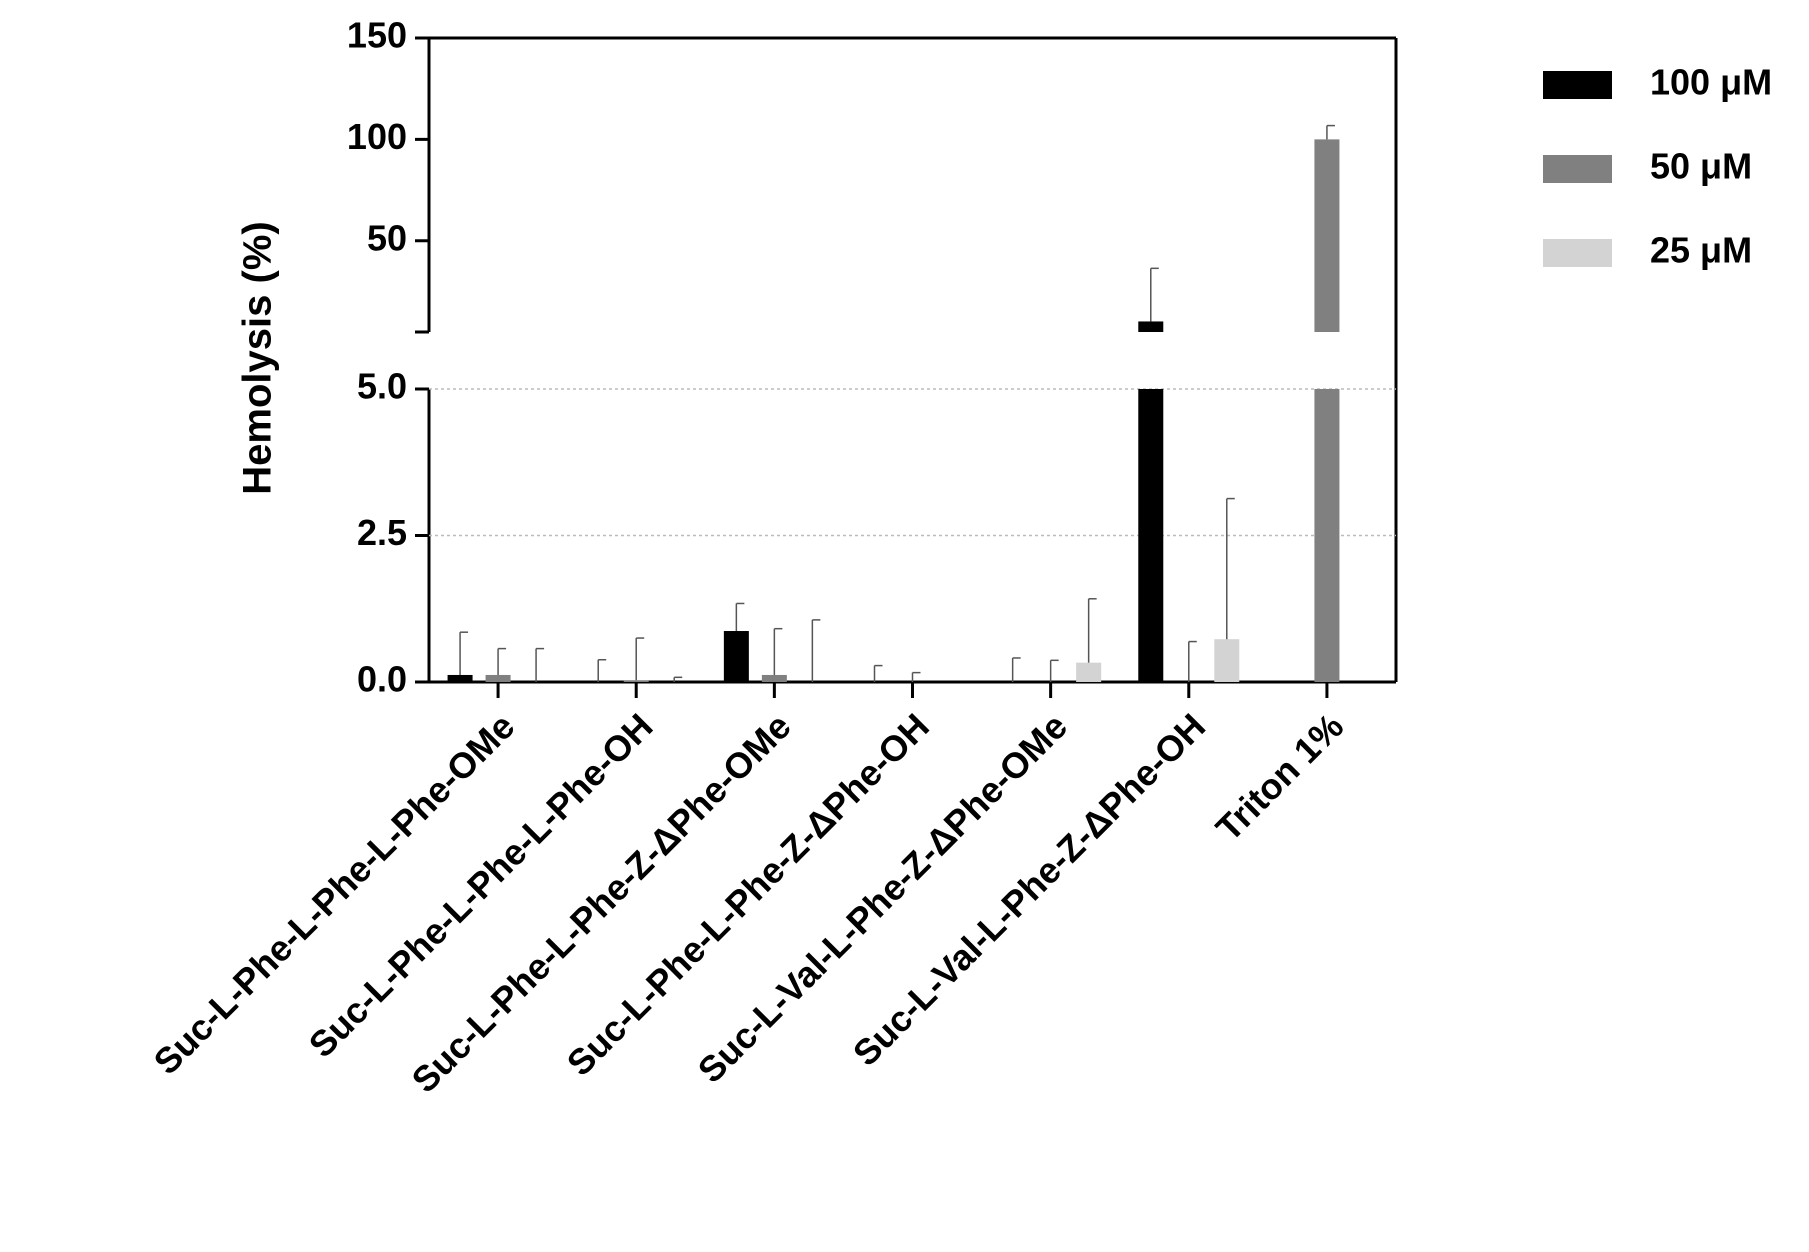 This screenshot has width=1809, height=1252. What do you see at coordinates (382, 679) in the screenshot?
I see `y-tick-label: 0.0` at bounding box center [382, 679].